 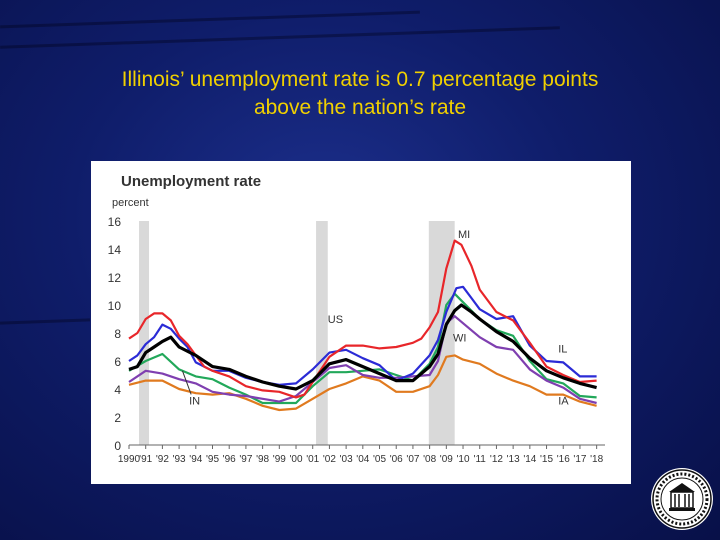 What do you see at coordinates (186, 382) in the screenshot?
I see `in-label-leader-line` at bounding box center [186, 382].